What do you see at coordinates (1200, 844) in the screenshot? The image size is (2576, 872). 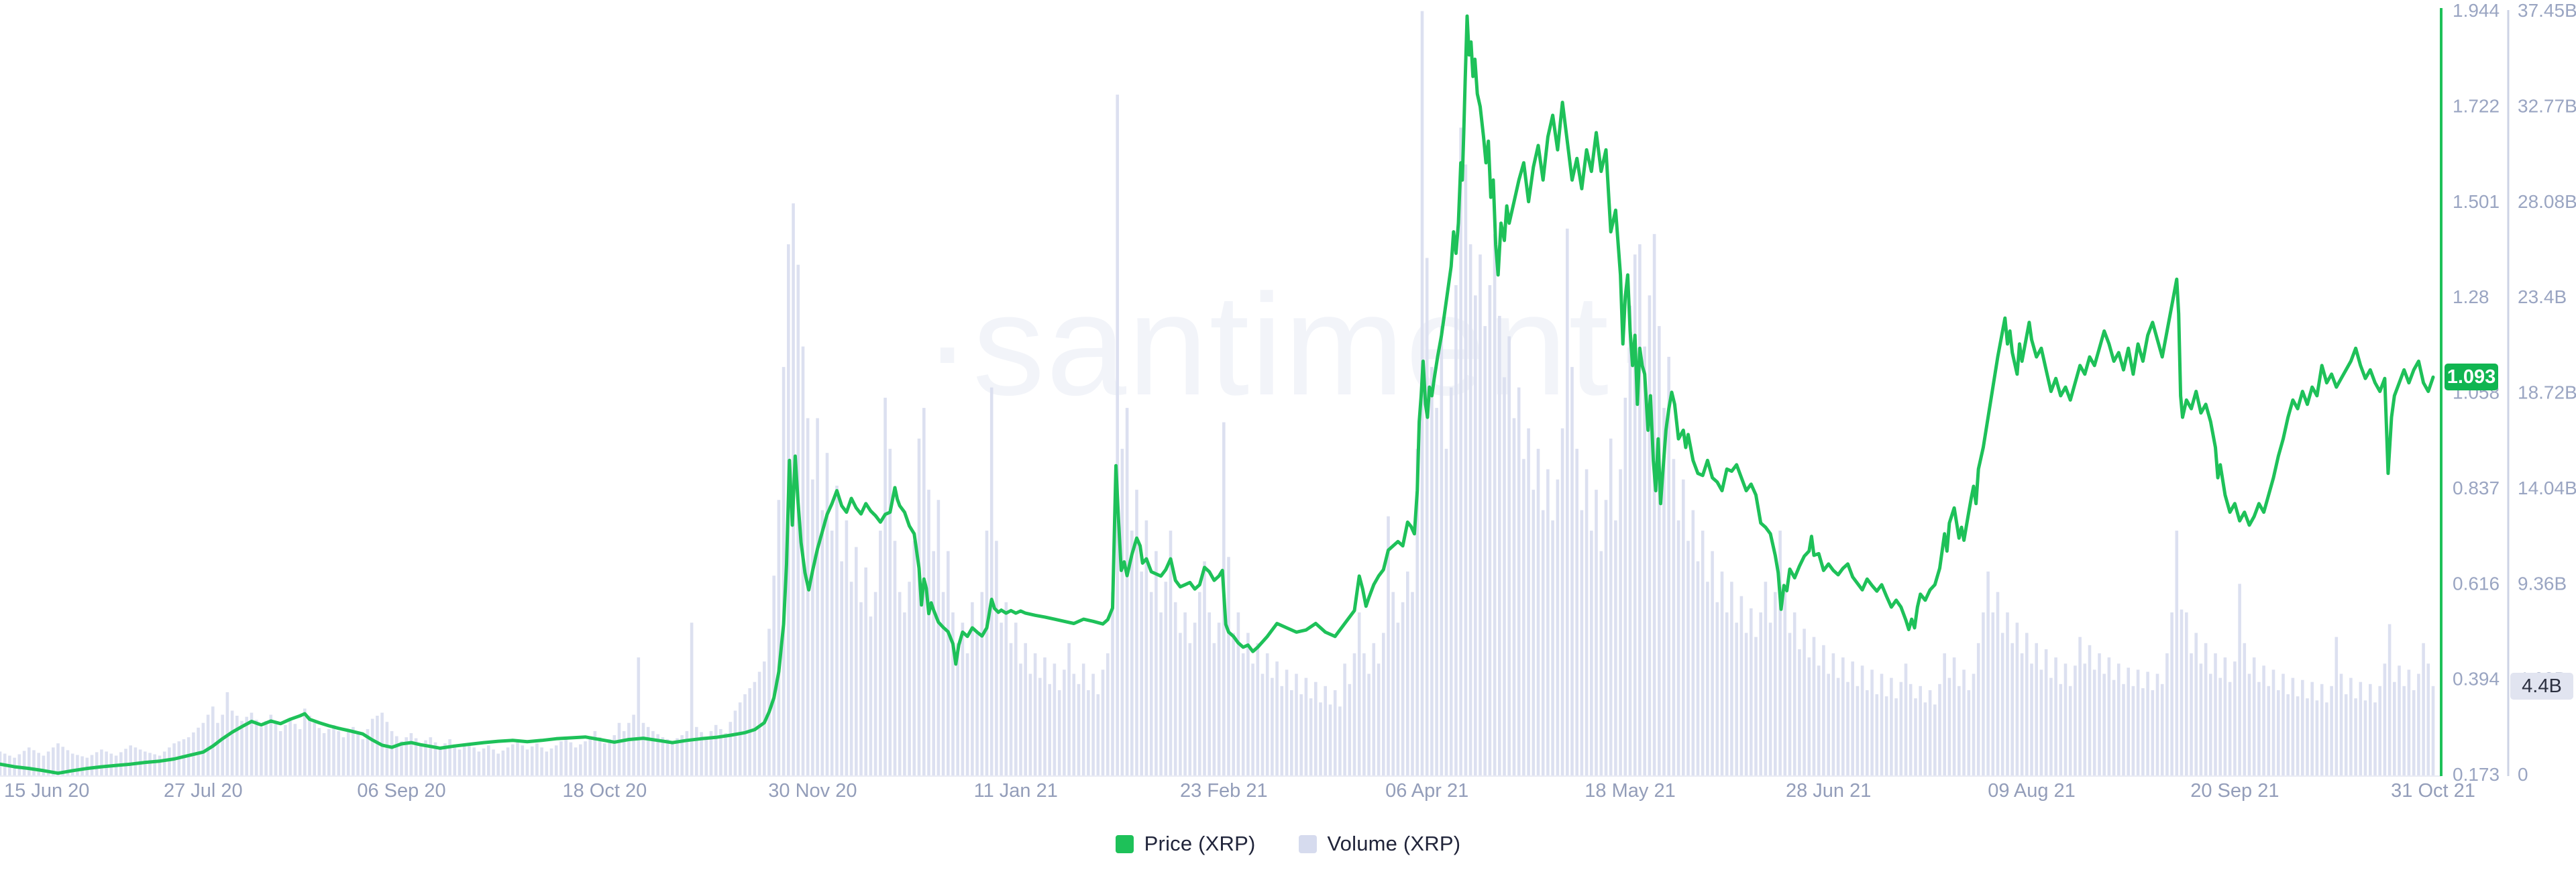 I see `legend-label: Price (XRP)` at bounding box center [1200, 844].